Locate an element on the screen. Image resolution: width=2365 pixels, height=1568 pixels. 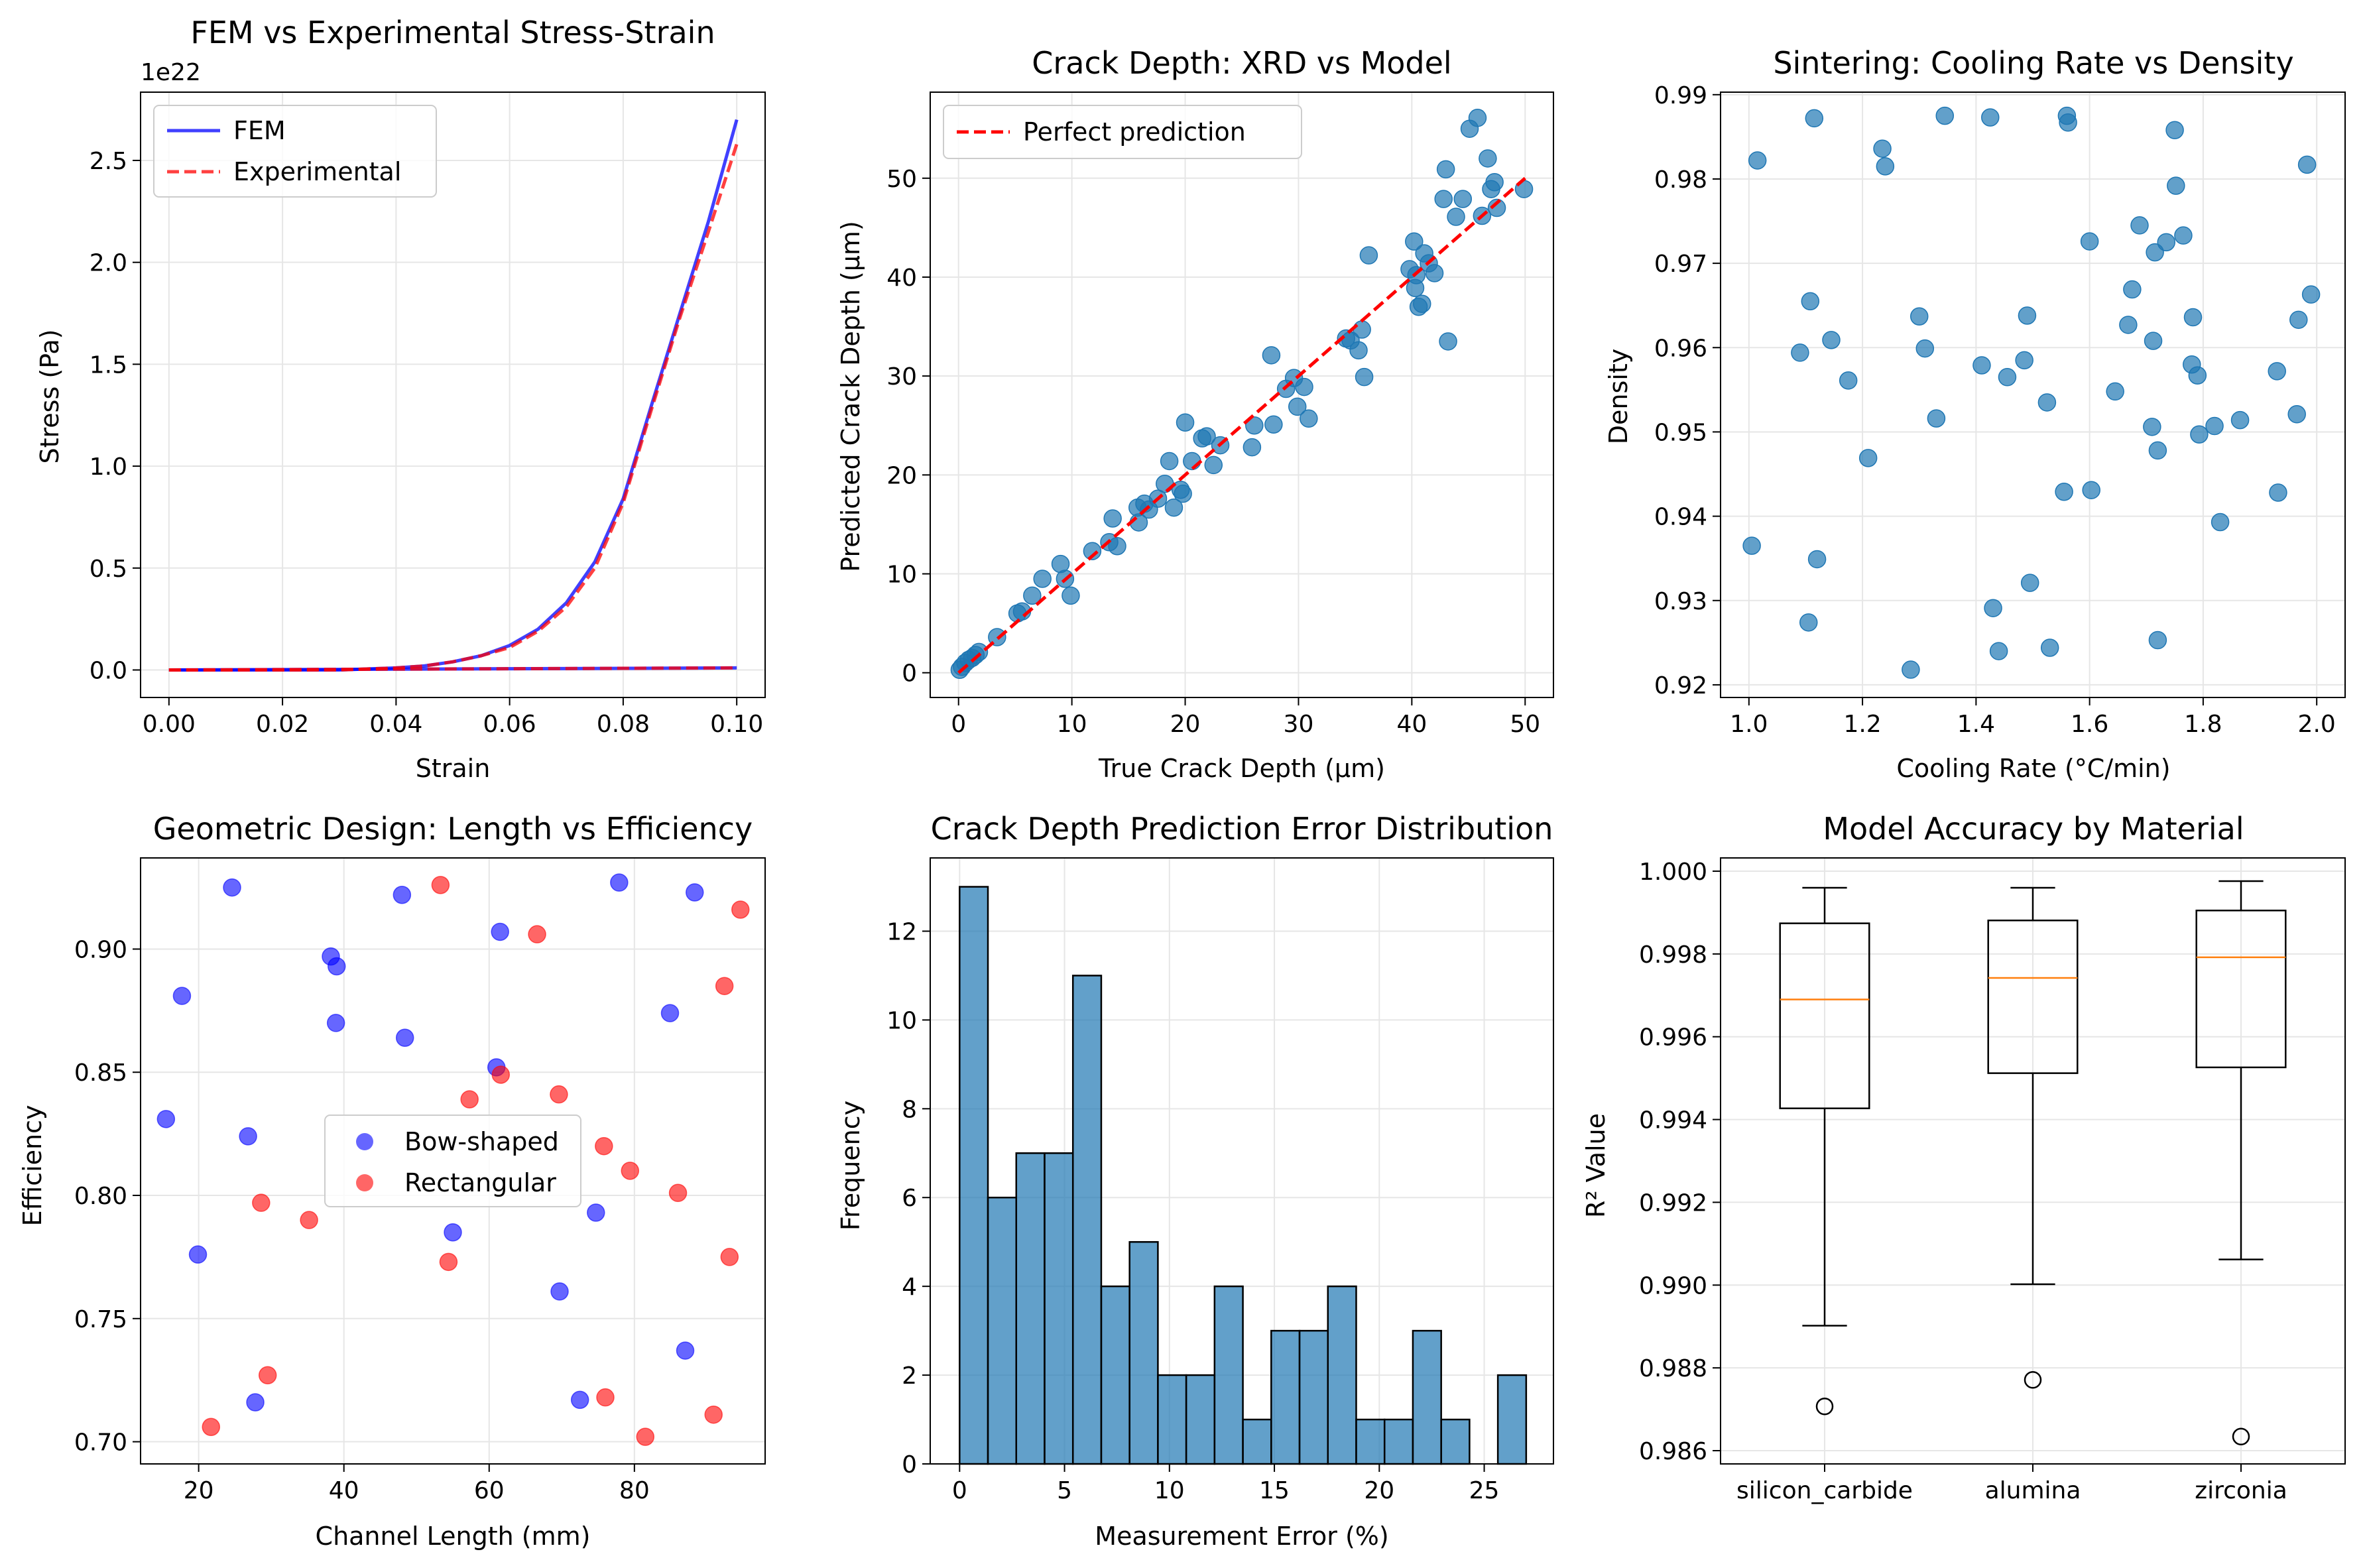
y-tick-label: 0.5 is located at coordinates (108, 569).